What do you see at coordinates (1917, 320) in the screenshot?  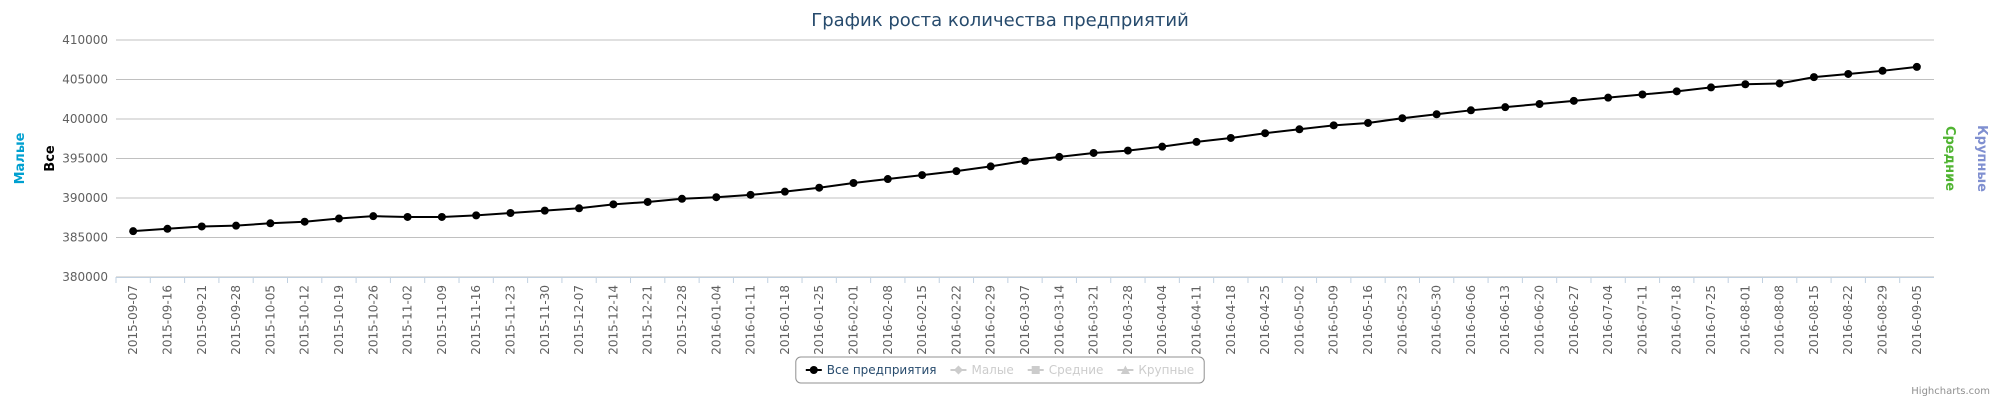 I see `x-tick-label: 2016-09-05` at bounding box center [1917, 320].